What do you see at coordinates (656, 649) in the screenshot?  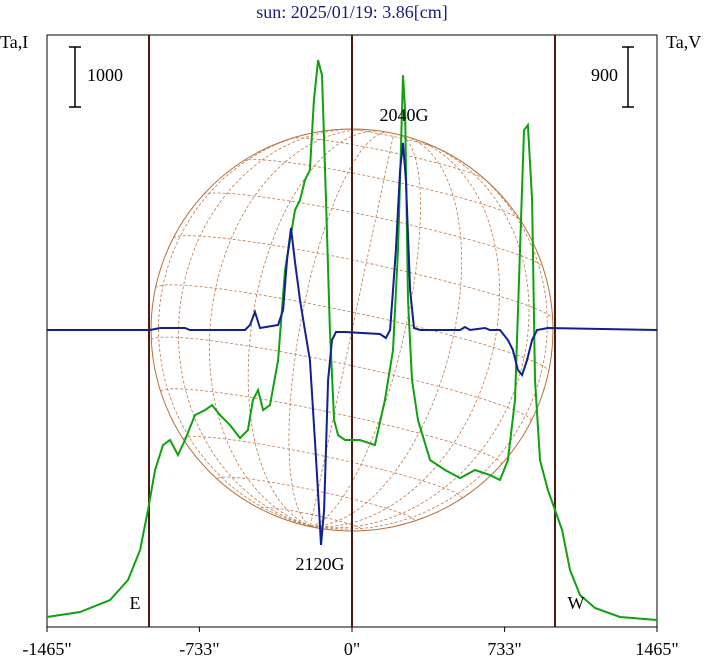 I see `x-tick-label: 1465"` at bounding box center [656, 649].